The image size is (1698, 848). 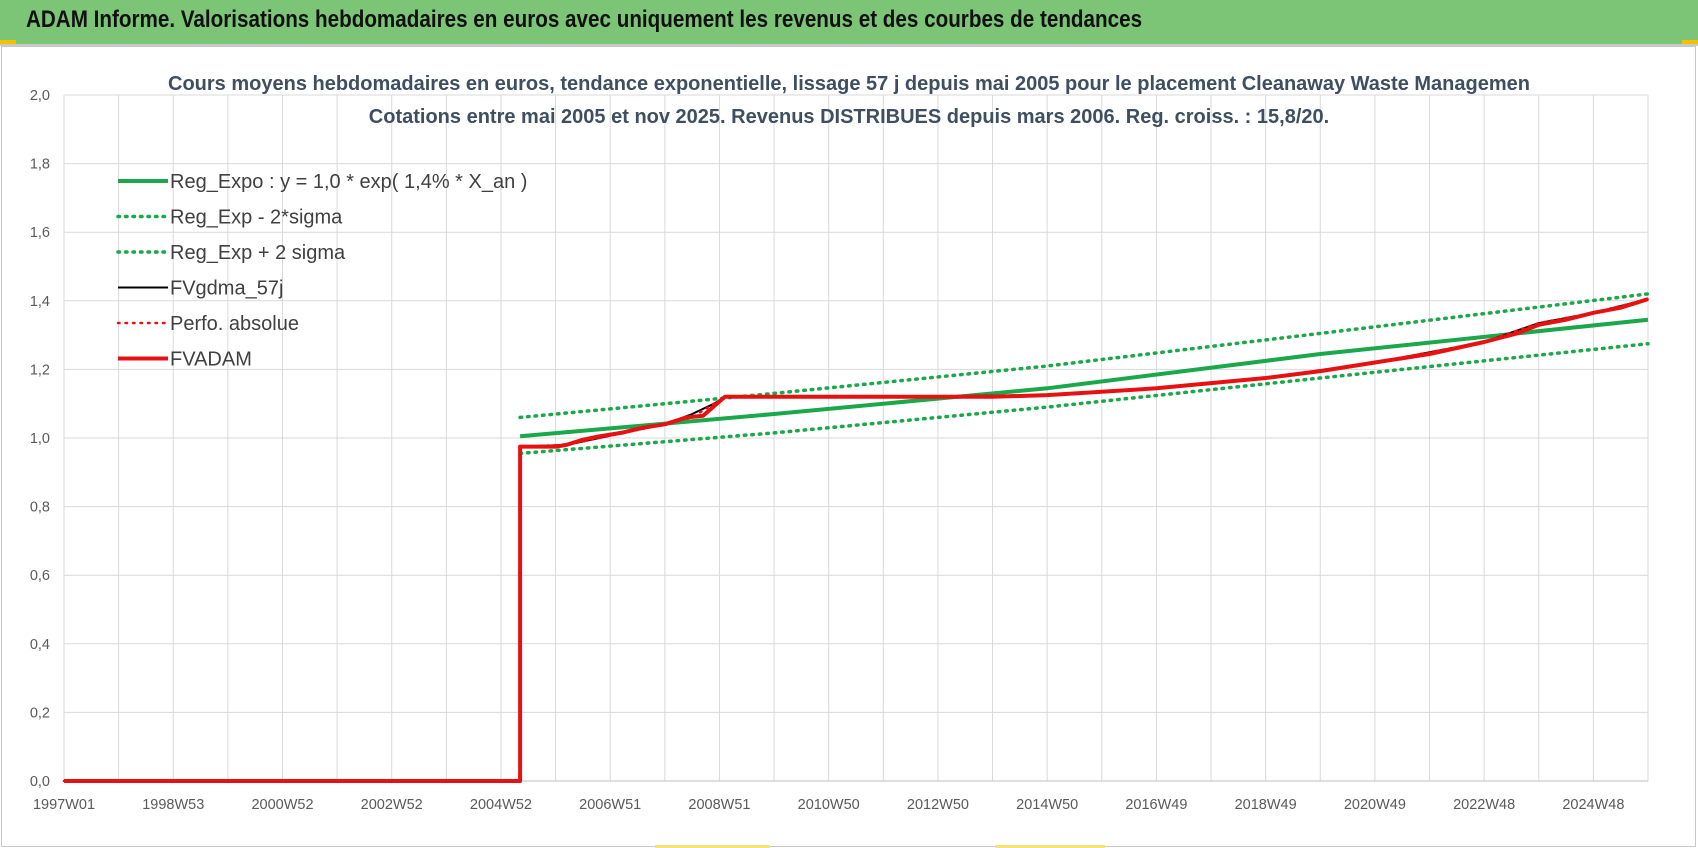 I want to click on legend-label-3: Reg_Exp + 2 sigma, so click(x=258, y=253).